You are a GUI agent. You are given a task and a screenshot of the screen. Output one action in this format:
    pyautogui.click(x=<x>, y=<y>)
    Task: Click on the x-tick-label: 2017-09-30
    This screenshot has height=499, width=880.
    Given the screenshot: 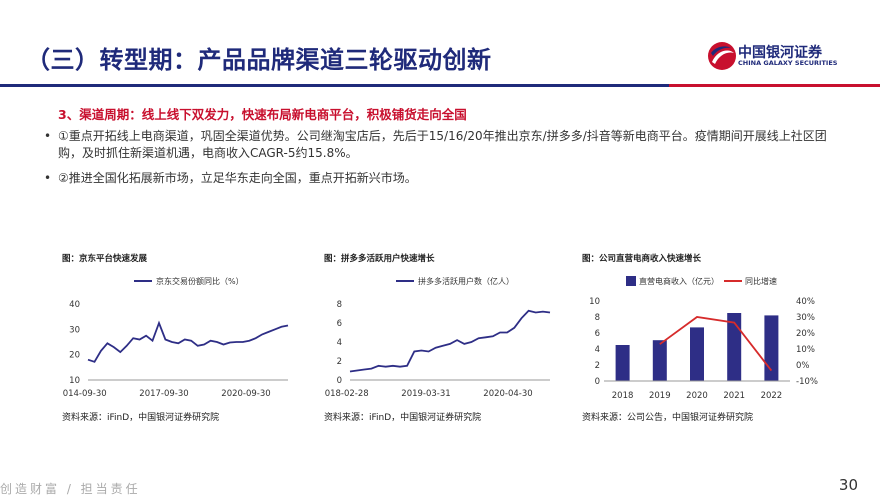 What is the action you would take?
    pyautogui.click(x=163, y=394)
    